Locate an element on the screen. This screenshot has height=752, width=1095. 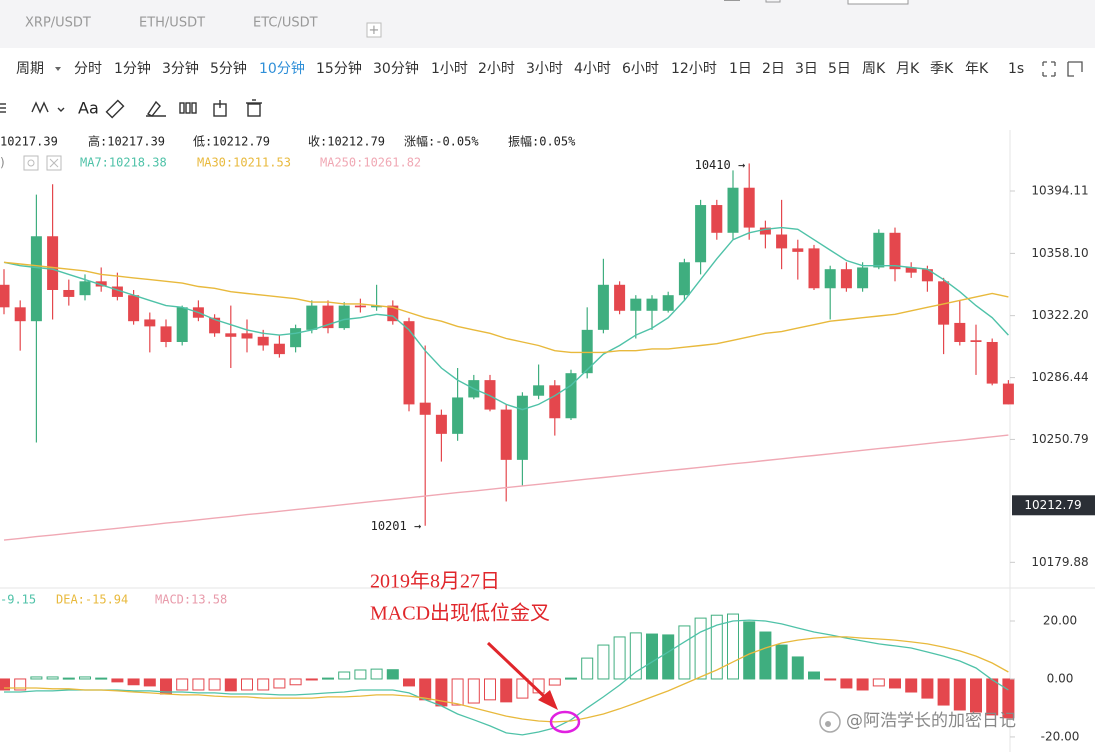
period-selector: 周期 is located at coordinates (30, 69).